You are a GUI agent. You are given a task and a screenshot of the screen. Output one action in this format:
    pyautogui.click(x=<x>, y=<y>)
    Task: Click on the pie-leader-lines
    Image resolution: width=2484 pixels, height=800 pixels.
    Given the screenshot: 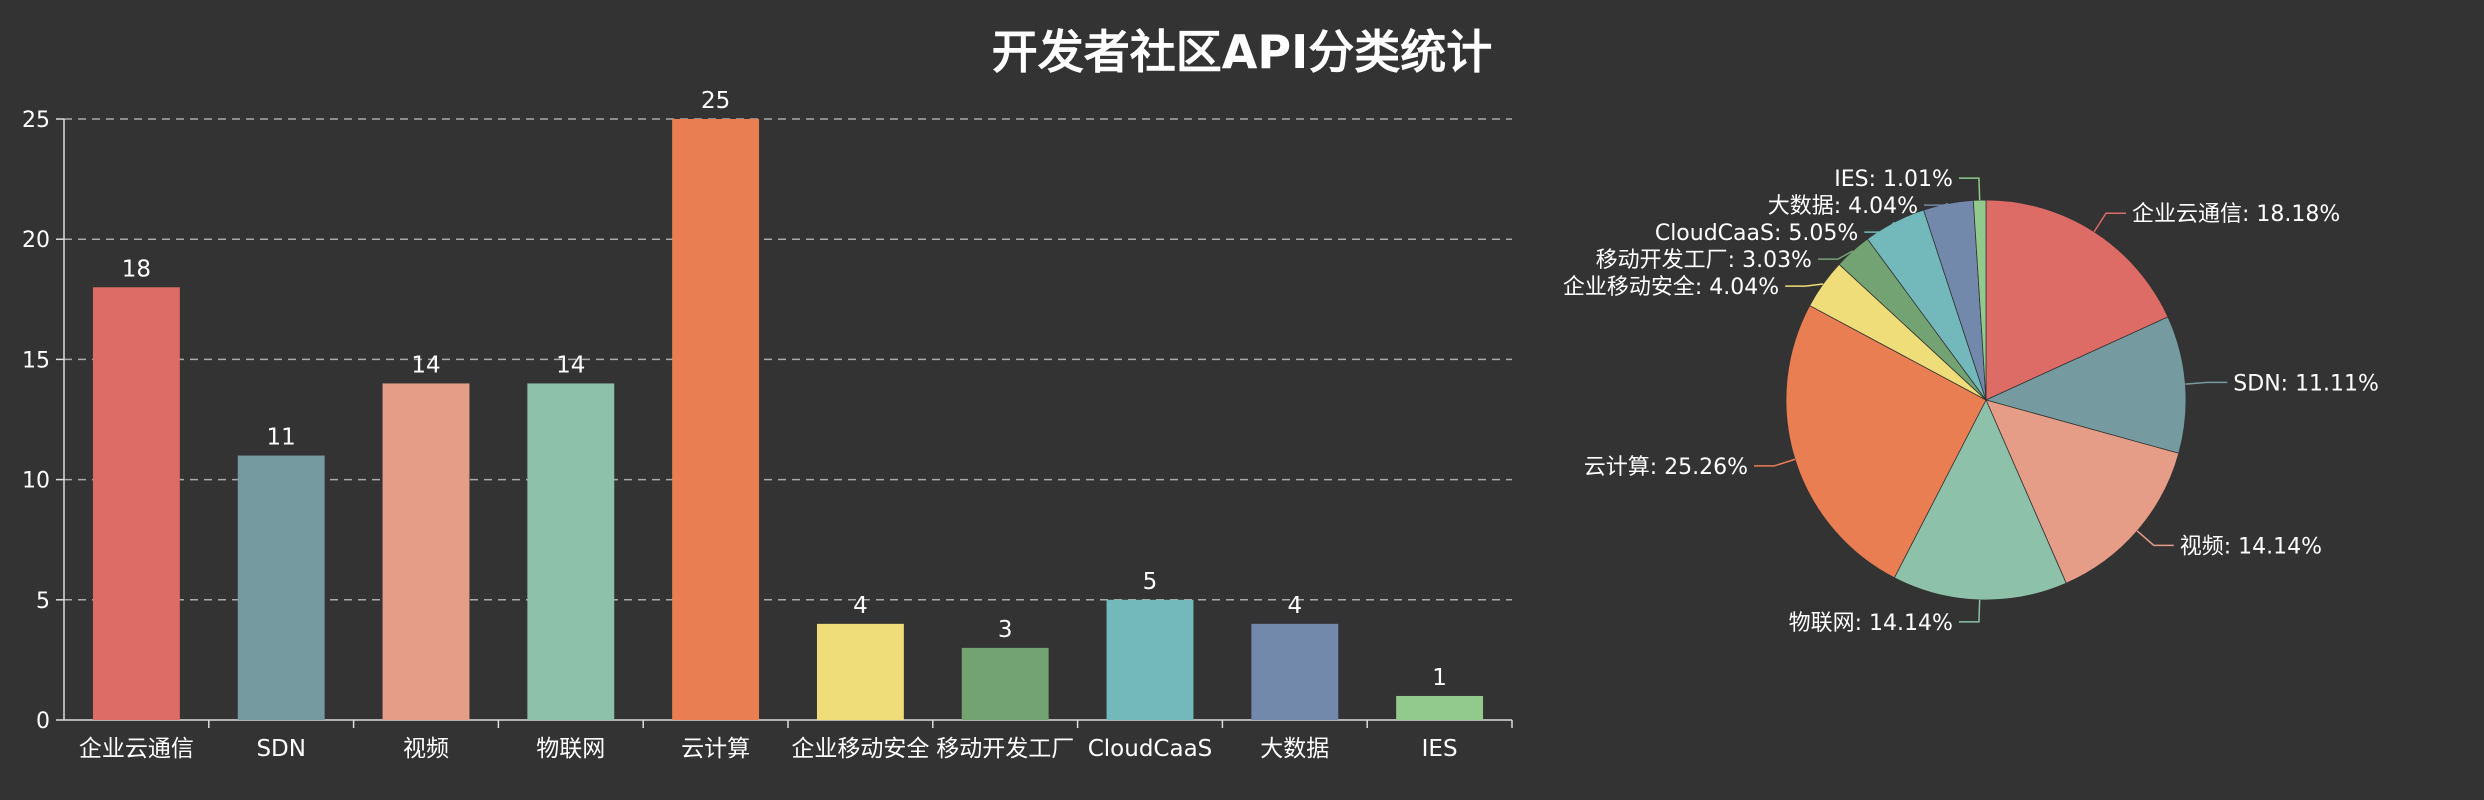 What is the action you would take?
    pyautogui.click(x=1991, y=400)
    